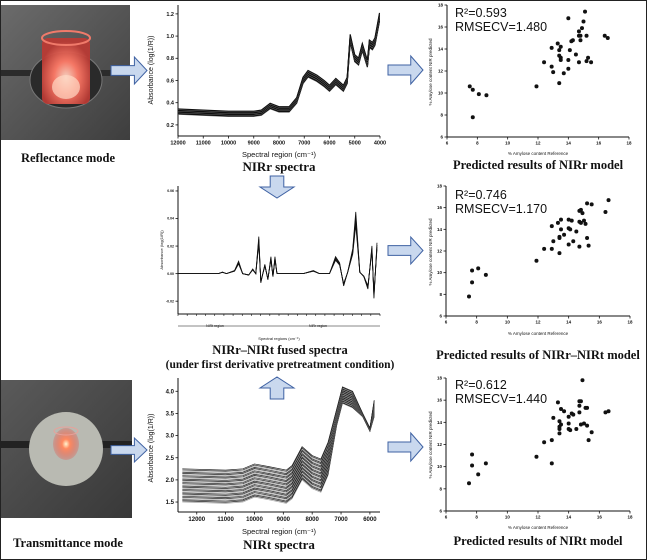  Describe the element at coordinates (170, 301) in the screenshot. I see `fused-y-tick-label: -0.02` at that location.